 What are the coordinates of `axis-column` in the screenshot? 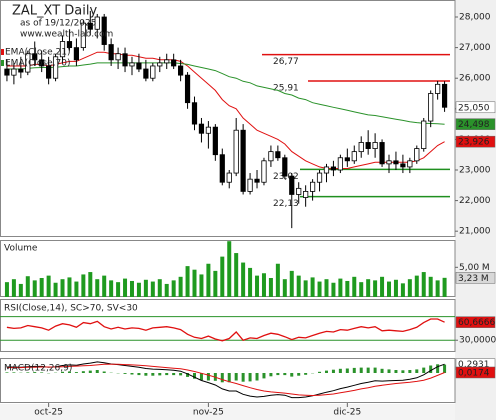 It's located at (475, 210).